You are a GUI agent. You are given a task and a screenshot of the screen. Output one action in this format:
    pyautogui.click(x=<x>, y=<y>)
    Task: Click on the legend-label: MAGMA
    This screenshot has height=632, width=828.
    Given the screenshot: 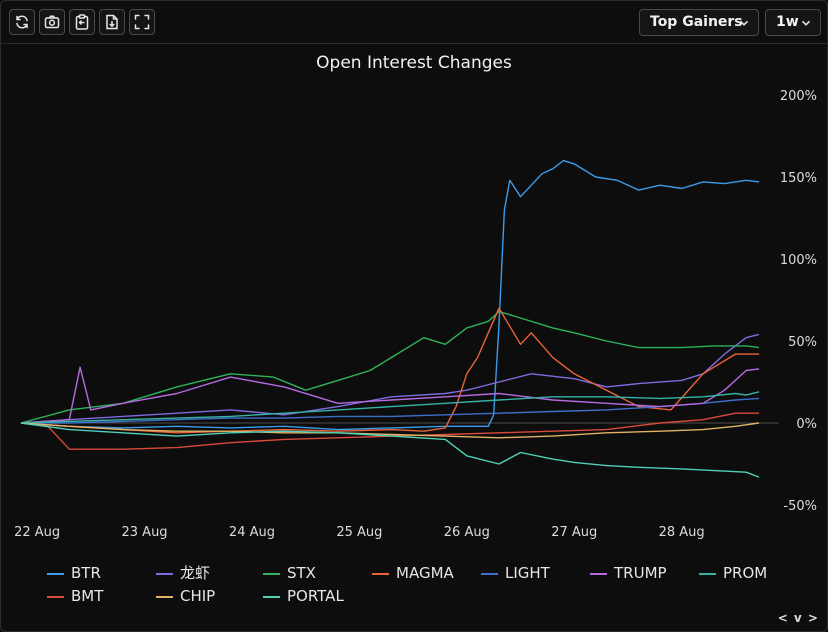 What is the action you would take?
    pyautogui.click(x=425, y=573)
    